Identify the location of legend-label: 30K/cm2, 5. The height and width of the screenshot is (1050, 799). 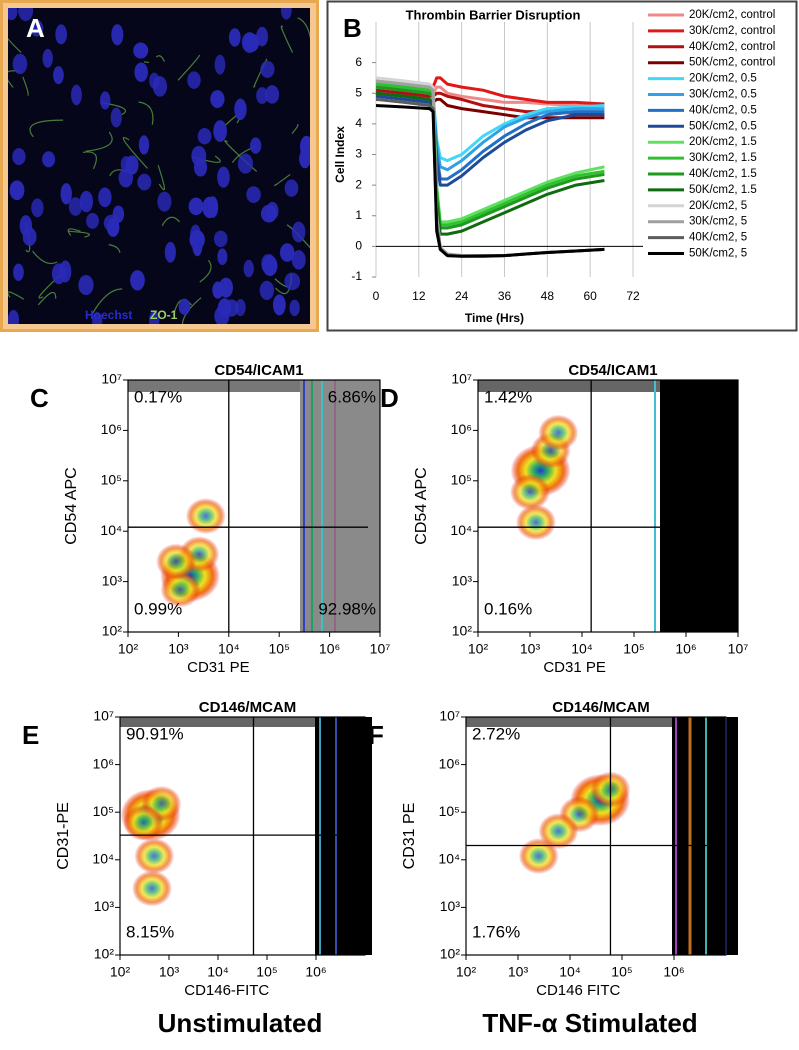
(718, 222).